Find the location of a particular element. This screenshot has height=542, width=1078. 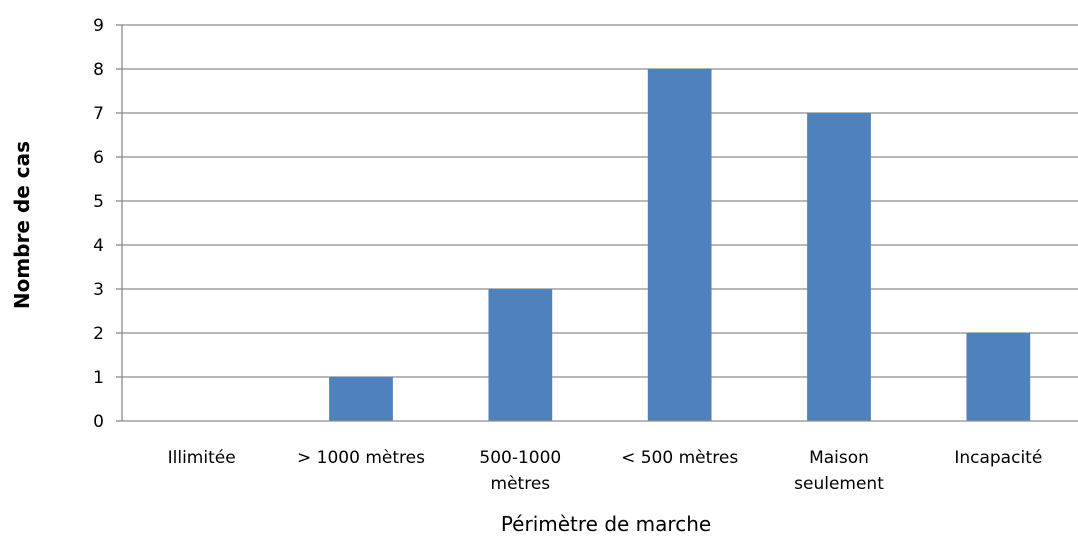

y-tick-label: 4 is located at coordinates (98, 246).